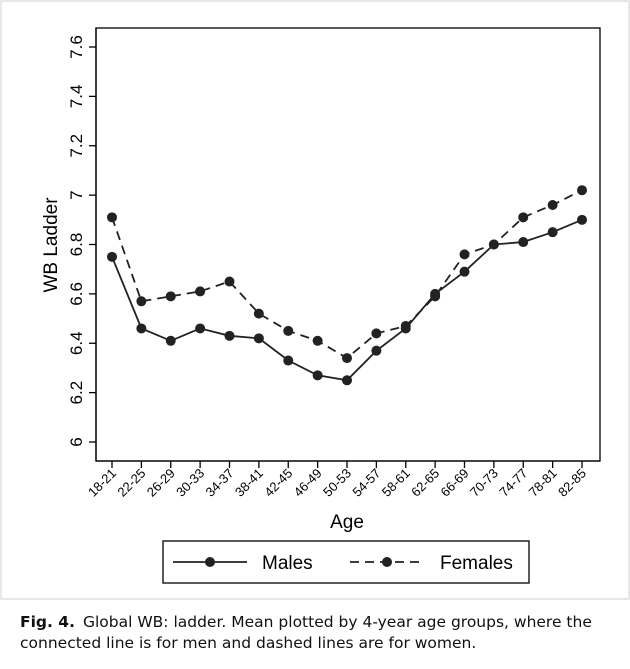 The height and width of the screenshot is (669, 630). What do you see at coordinates (476, 563) in the screenshot?
I see `legend-label-females: Females` at bounding box center [476, 563].